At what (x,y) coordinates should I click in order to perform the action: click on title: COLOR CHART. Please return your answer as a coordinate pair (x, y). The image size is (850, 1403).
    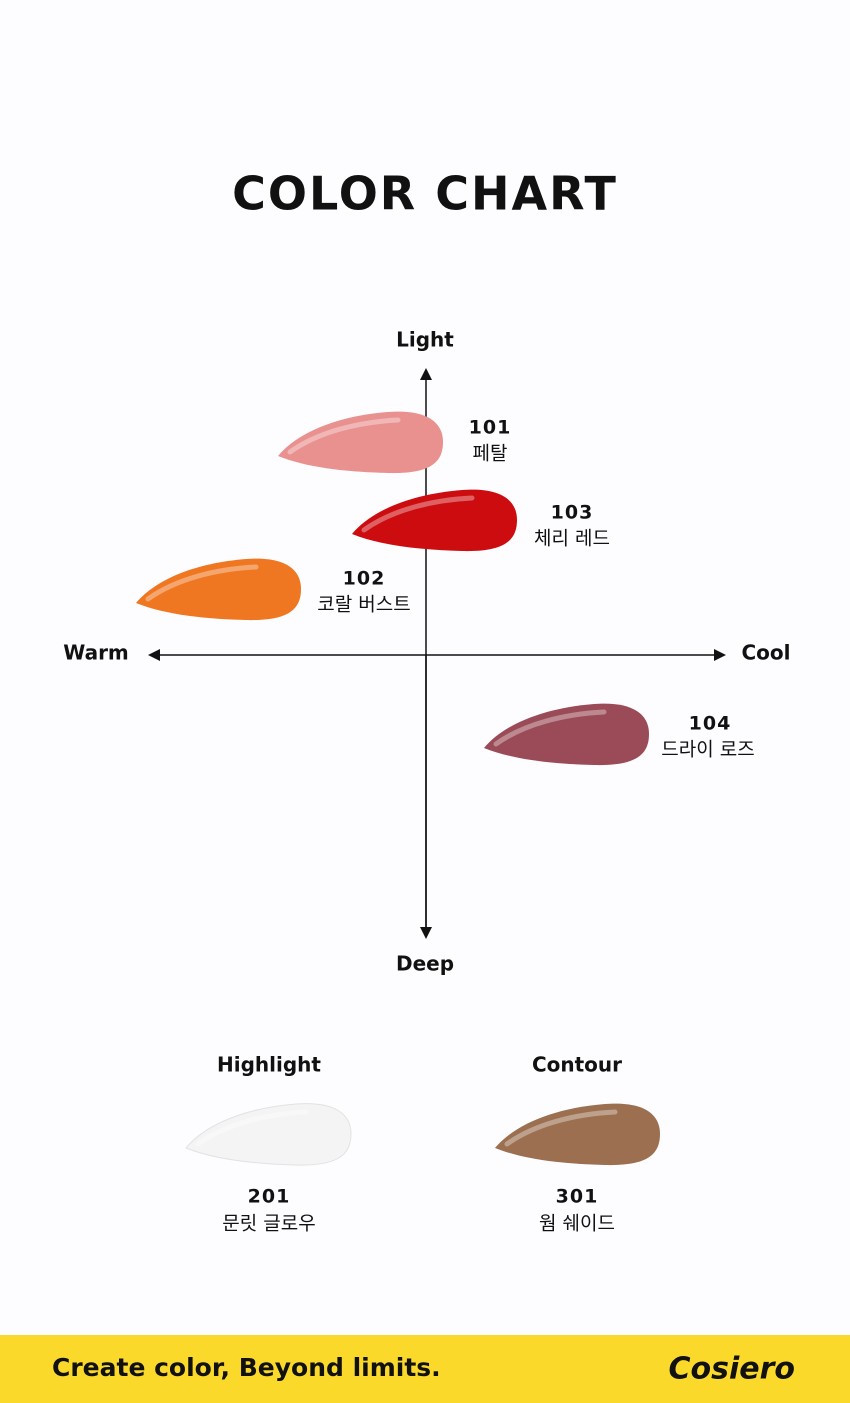
    Looking at the image, I should click on (425, 194).